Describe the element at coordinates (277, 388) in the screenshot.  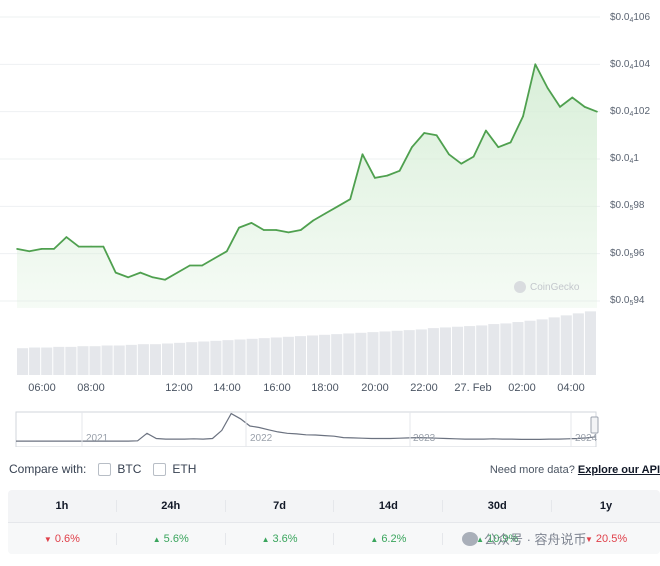
I see `x-tick-4: 16:00` at that location.